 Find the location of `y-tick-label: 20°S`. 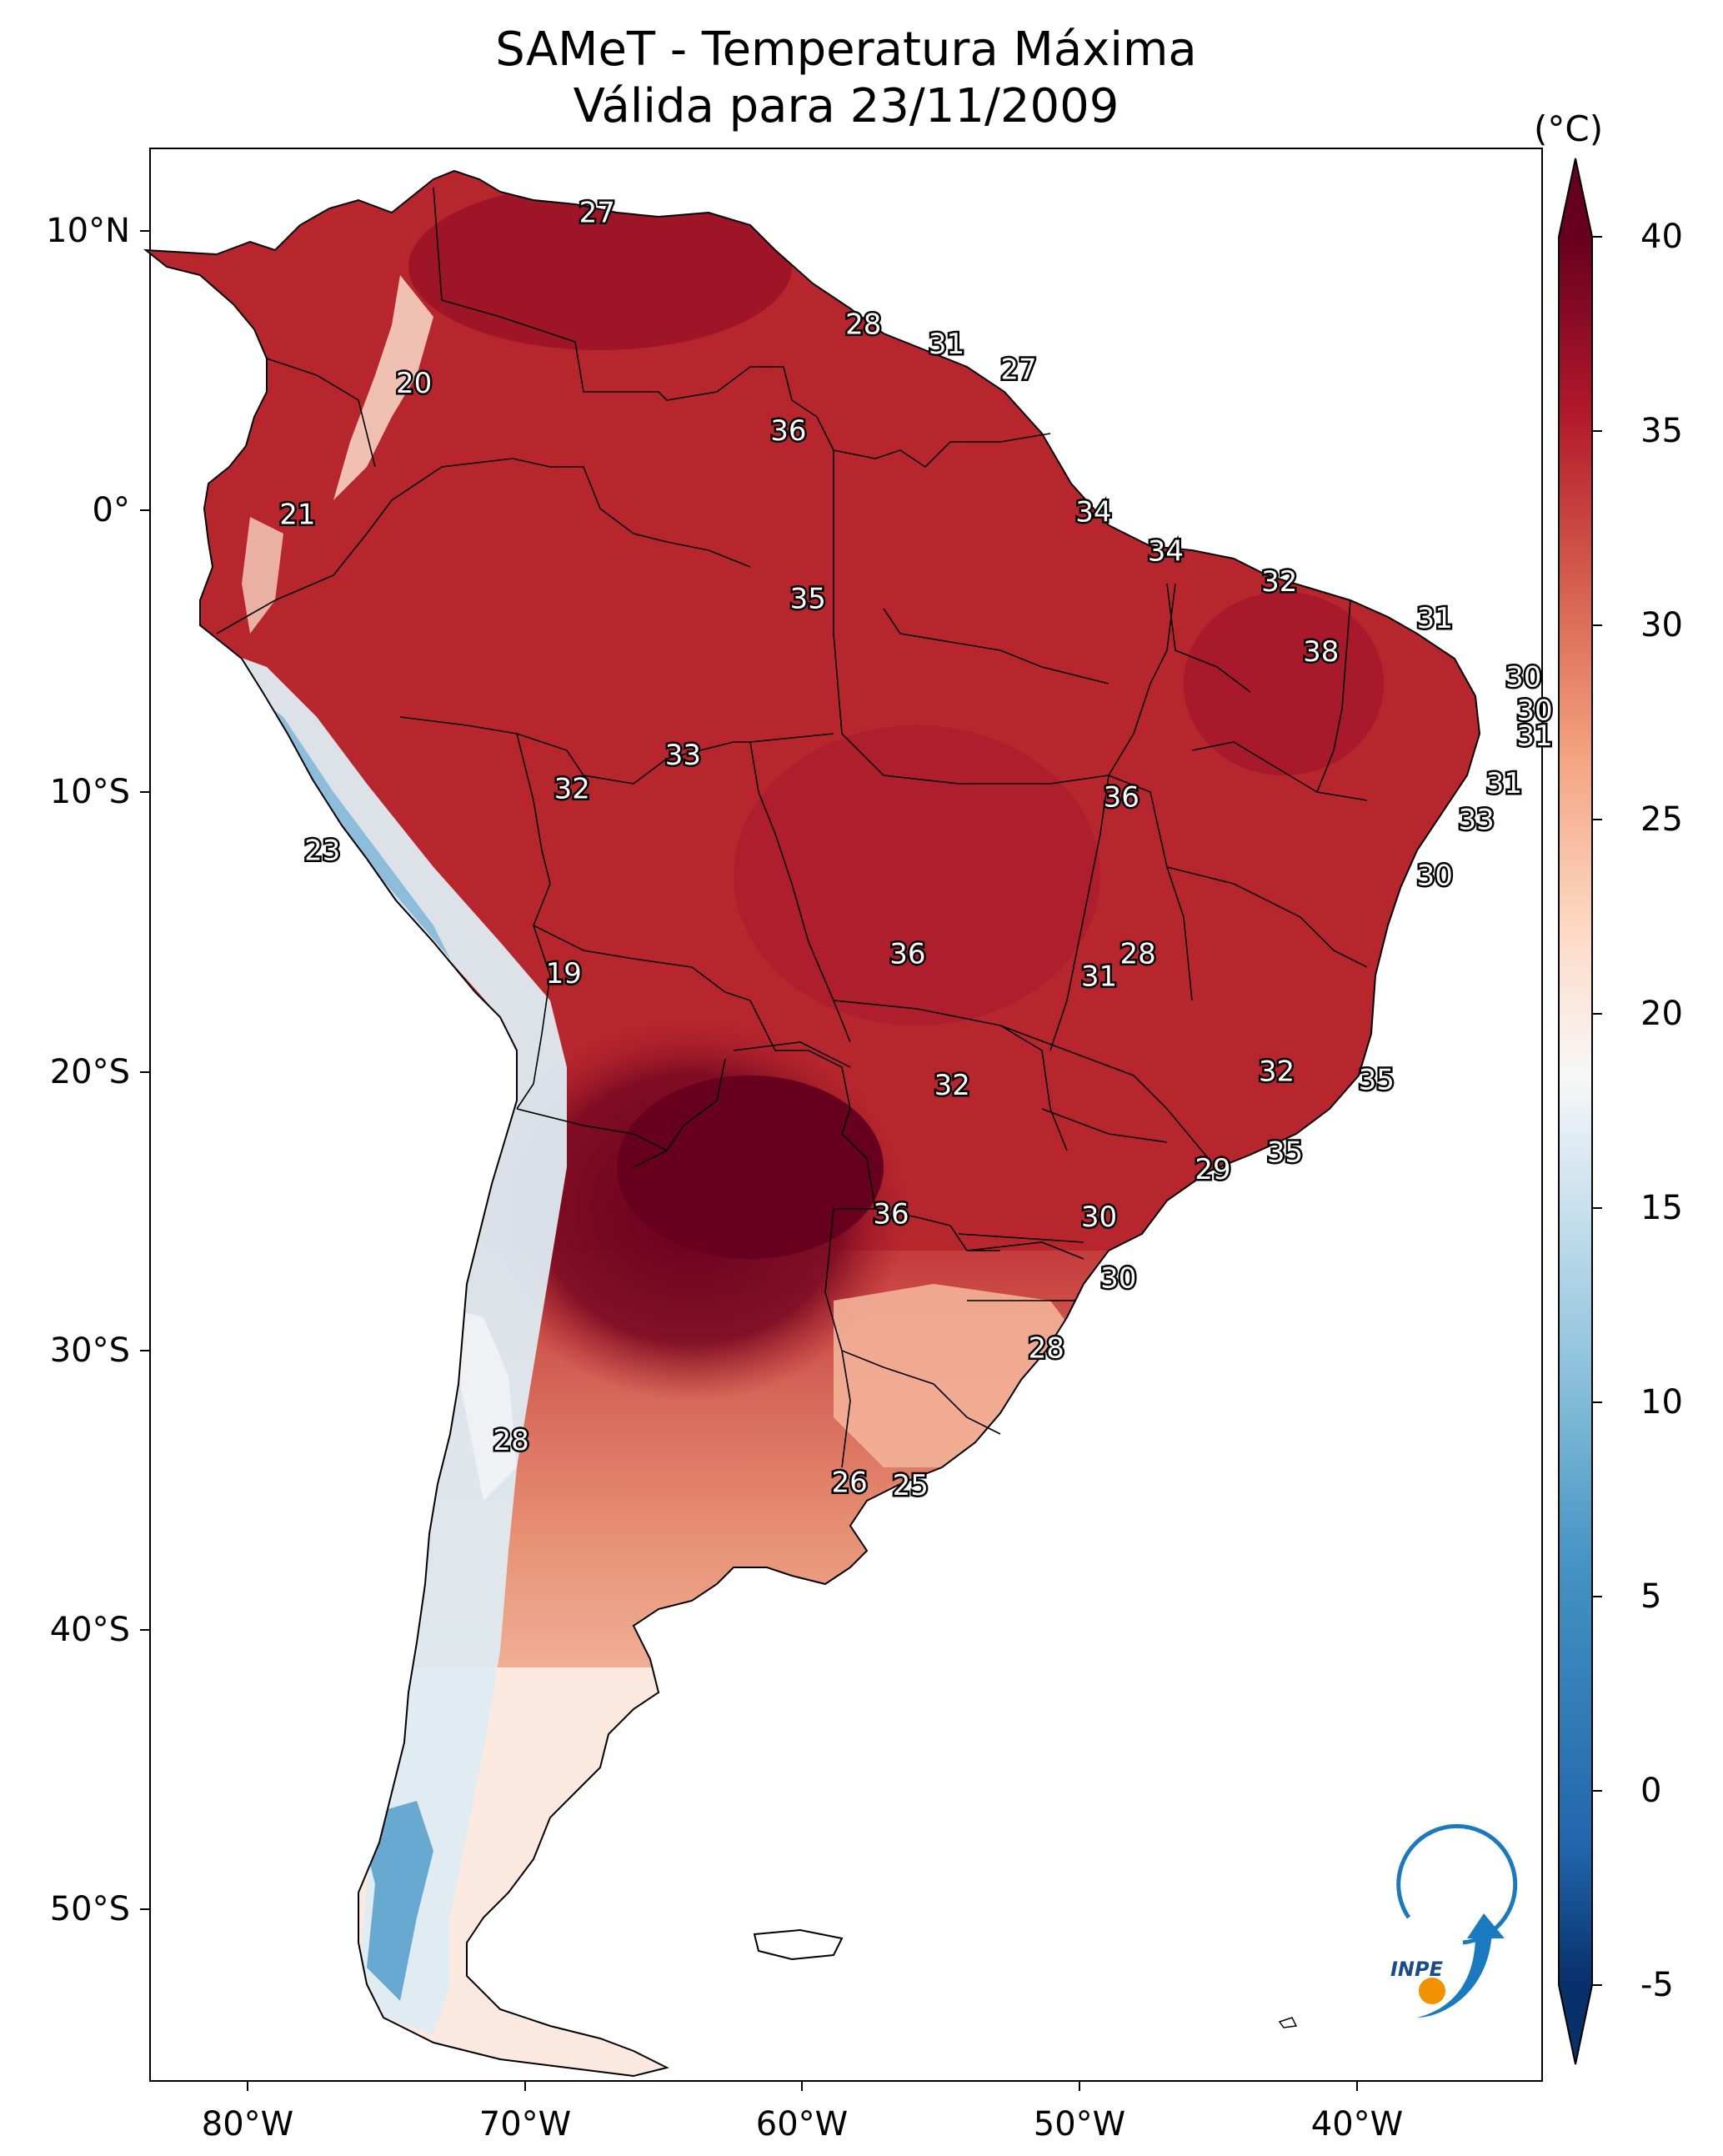

y-tick-label: 20°S is located at coordinates (89, 1072).